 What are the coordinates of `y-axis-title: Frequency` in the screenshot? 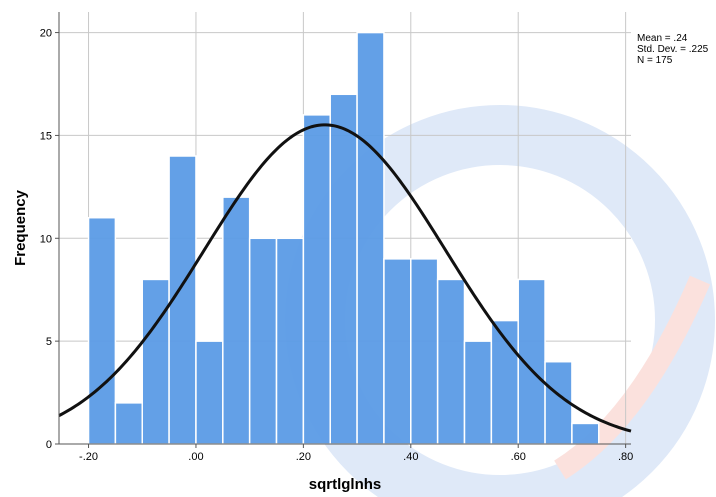 It's located at (20, 227).